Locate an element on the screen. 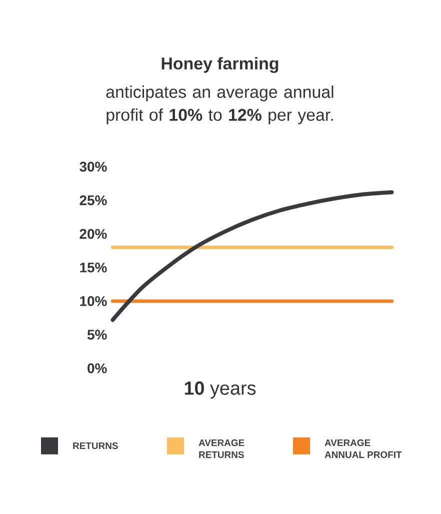 This screenshot has width=441, height=514. x-axis-title: 10 years is located at coordinates (220, 390).